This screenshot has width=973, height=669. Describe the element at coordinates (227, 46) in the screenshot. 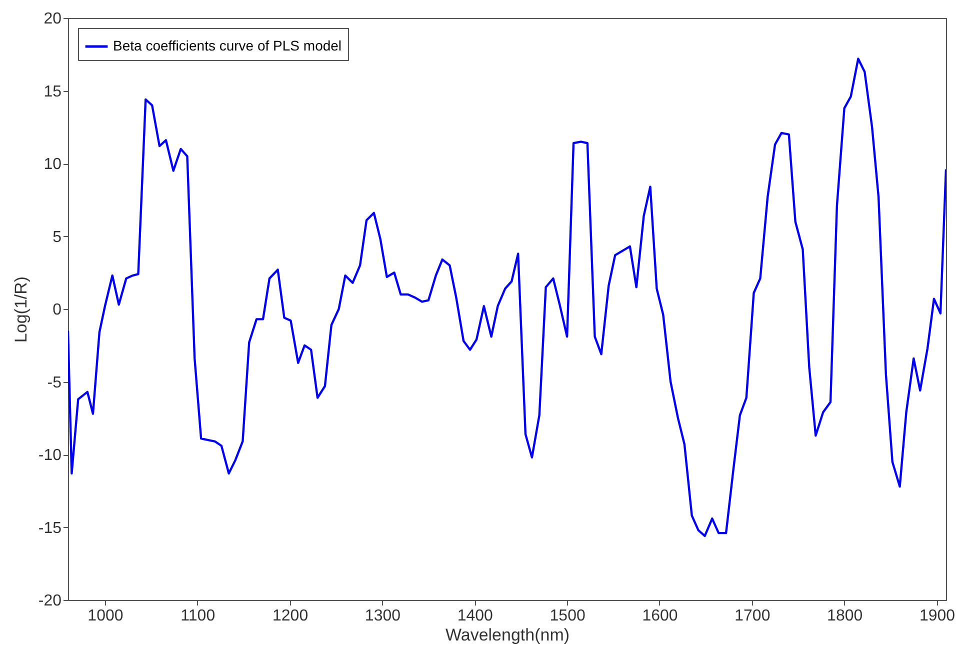

I see `legend-label: Beta coefficients curve of PLS model` at that location.